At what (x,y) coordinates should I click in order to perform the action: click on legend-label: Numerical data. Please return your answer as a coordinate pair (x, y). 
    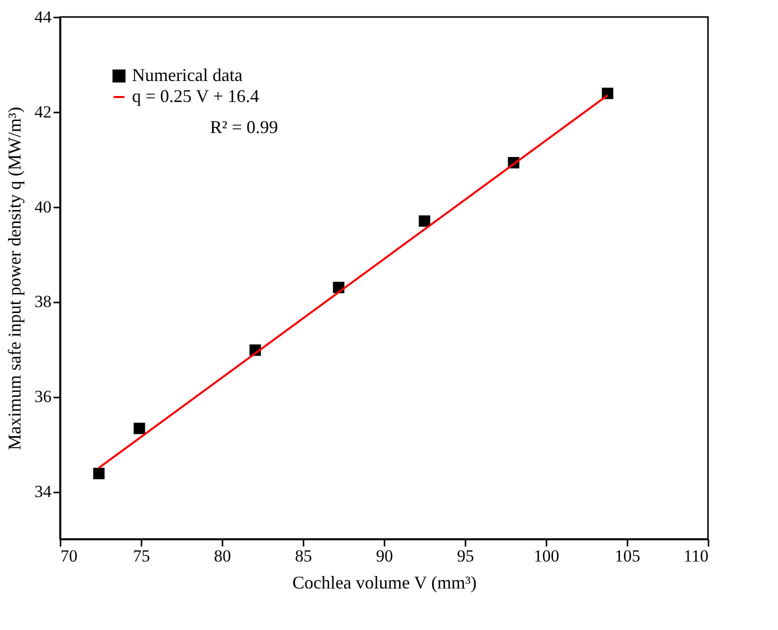
    Looking at the image, I should click on (187, 75).